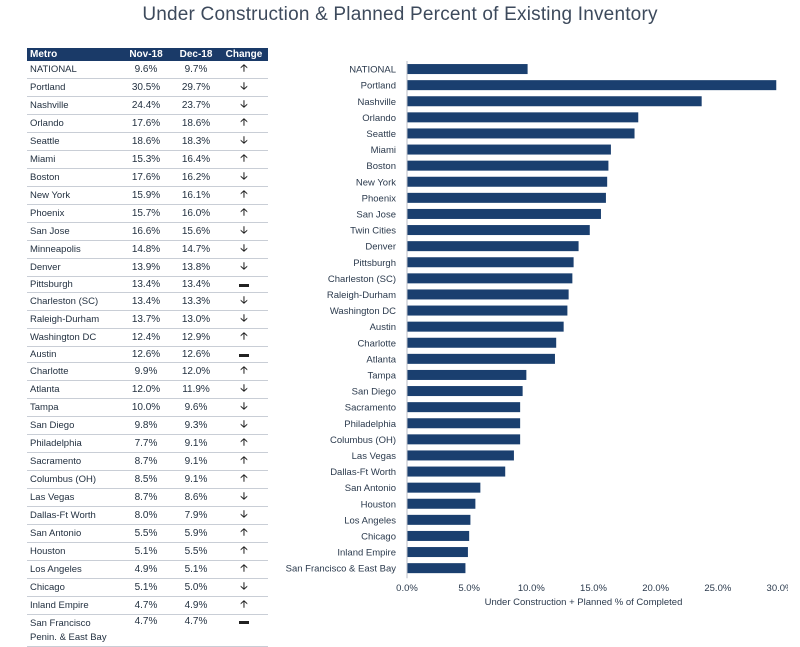  Describe the element at coordinates (381, 375) in the screenshot. I see `category-label: Tampa` at that location.